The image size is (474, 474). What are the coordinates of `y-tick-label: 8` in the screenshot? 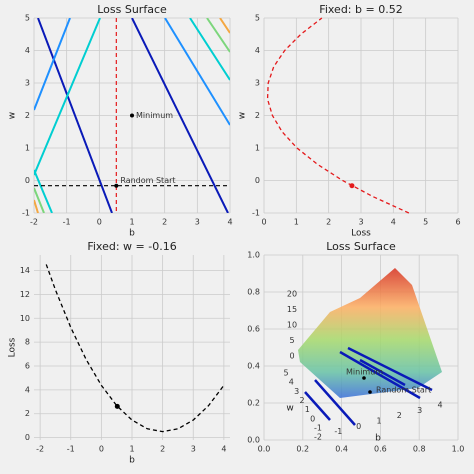 It's located at (27, 342).